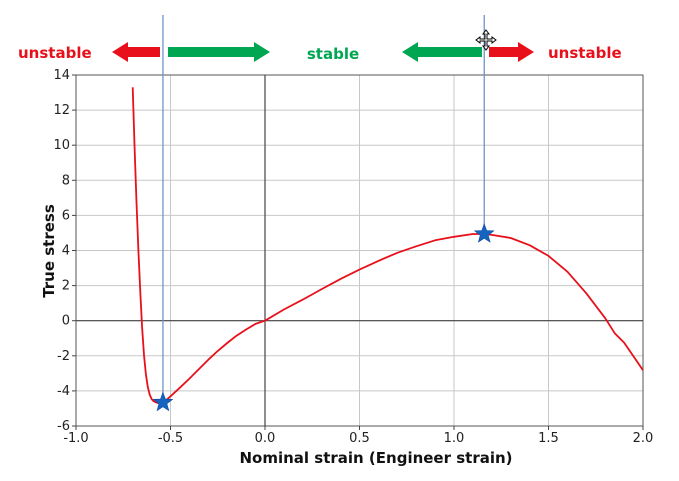 The height and width of the screenshot is (481, 679). Describe the element at coordinates (136, 52) in the screenshot. I see `red-arrow-left` at that location.